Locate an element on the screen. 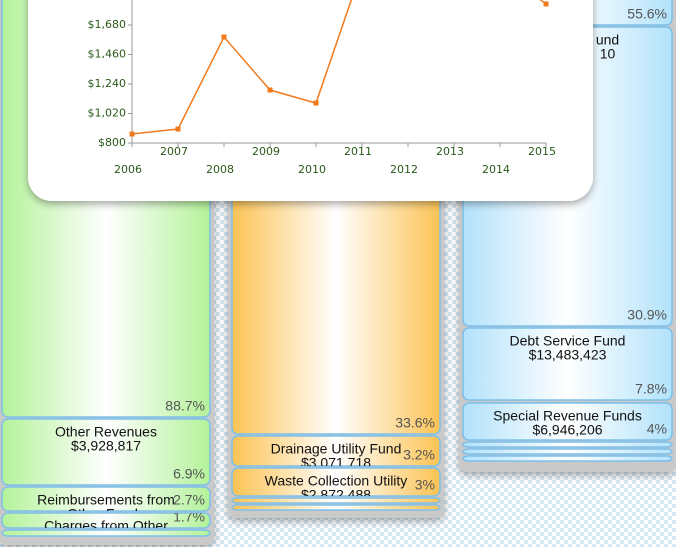  y-tick-label: $1,900 is located at coordinates (107, 0).